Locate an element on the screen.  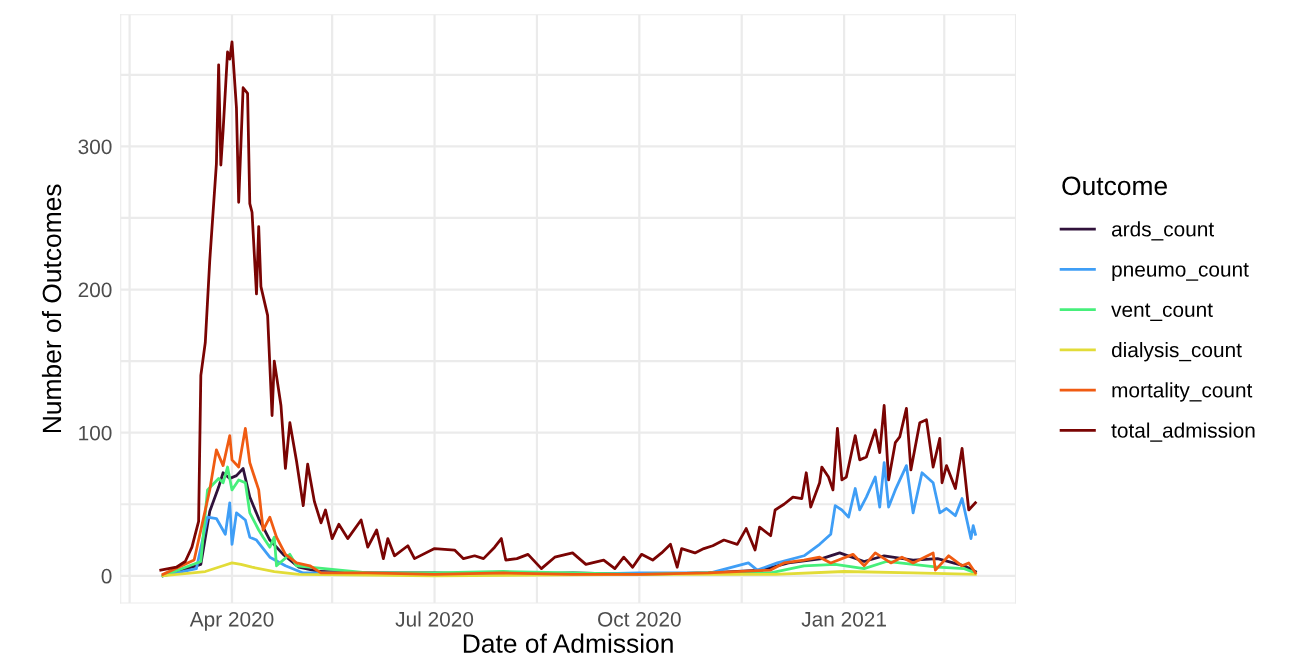
y-tick-label: 300 is located at coordinates (95, 147).